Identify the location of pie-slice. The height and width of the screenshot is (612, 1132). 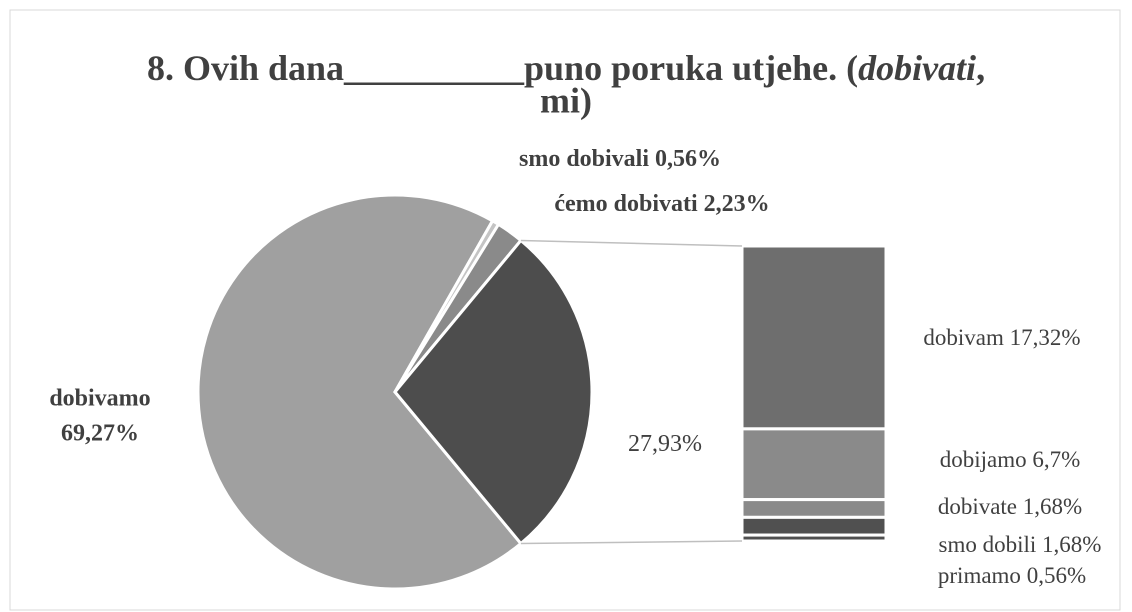
(493, 392).